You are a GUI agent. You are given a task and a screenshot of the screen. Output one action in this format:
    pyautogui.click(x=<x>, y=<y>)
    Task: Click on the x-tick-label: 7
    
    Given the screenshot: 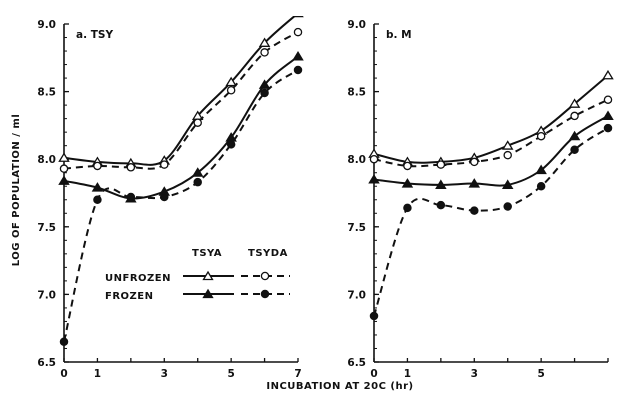 What is the action you would take?
    pyautogui.click(x=297, y=374)
    